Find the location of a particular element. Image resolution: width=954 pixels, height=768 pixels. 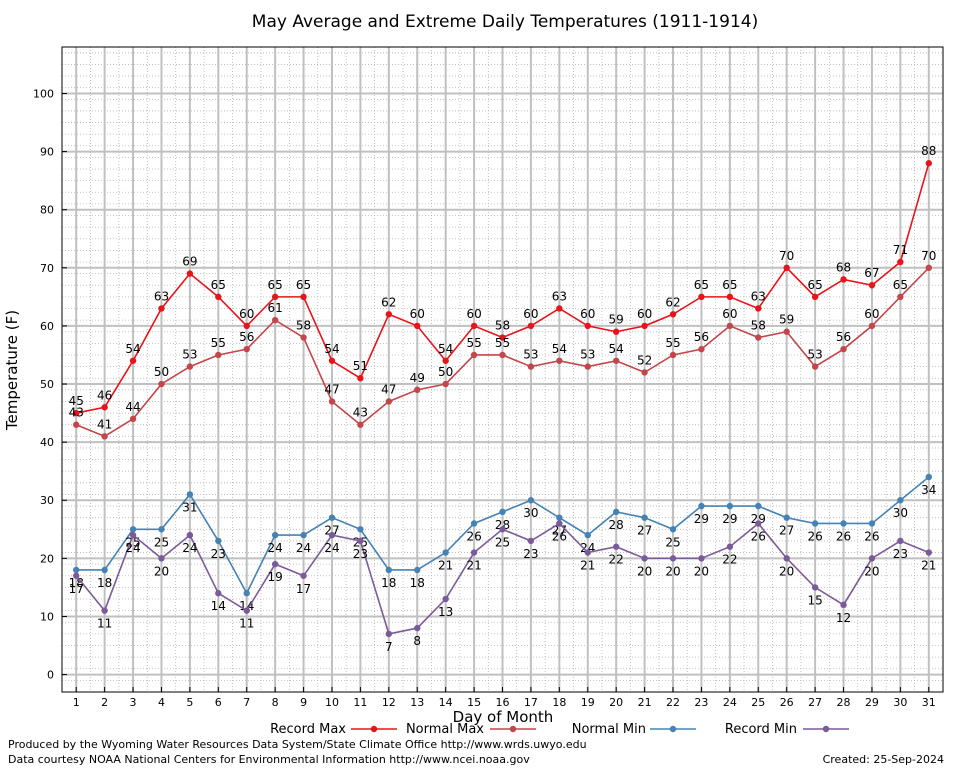

legend-label-record-min: Record Min is located at coordinates (761, 729).